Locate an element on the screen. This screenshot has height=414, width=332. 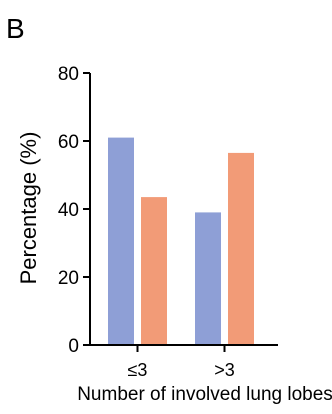
x-tick-label-1: ≤3 is located at coordinates (138, 370).